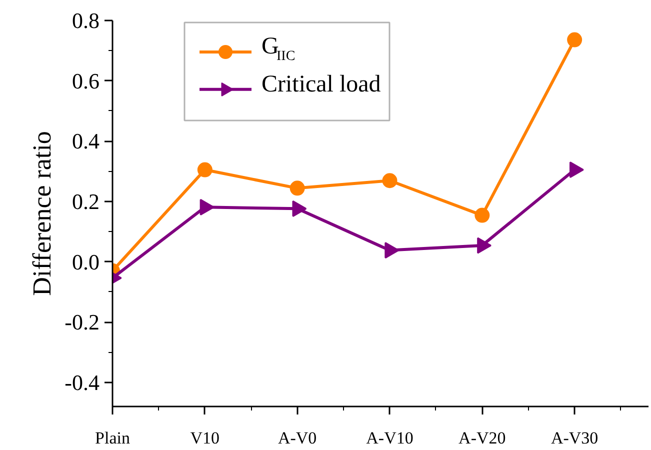 This screenshot has width=651, height=450. I want to click on x-tick-label: V10, so click(205, 438).